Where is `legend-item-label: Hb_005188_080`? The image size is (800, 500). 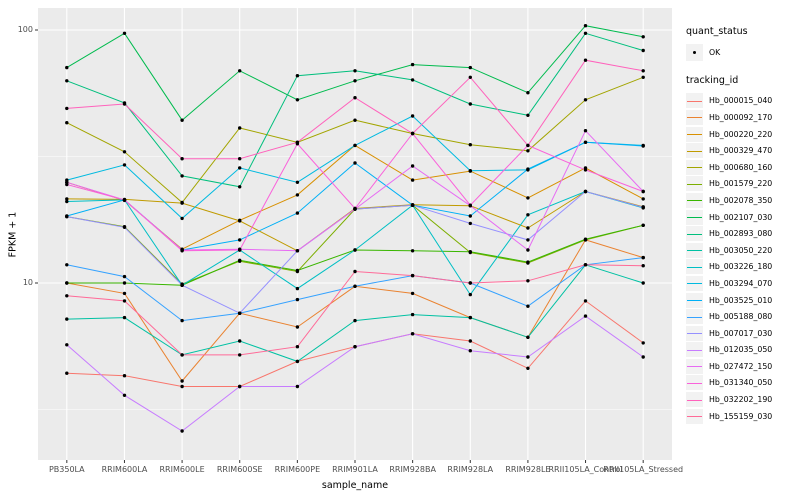 legend-item-label: Hb_005188_080 is located at coordinates (741, 317).